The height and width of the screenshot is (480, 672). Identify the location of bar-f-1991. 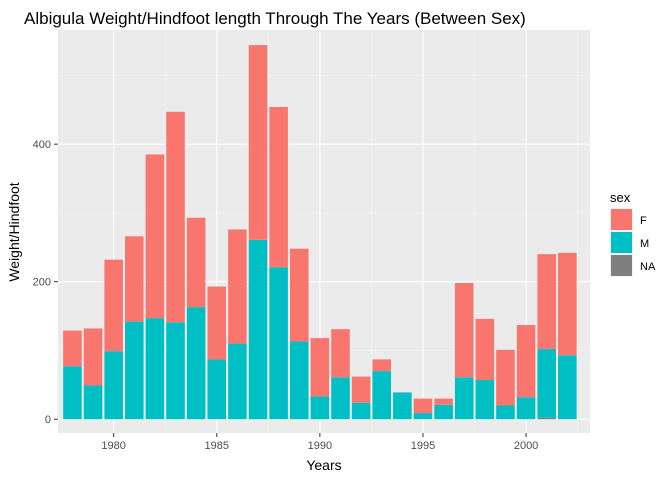
(340, 353).